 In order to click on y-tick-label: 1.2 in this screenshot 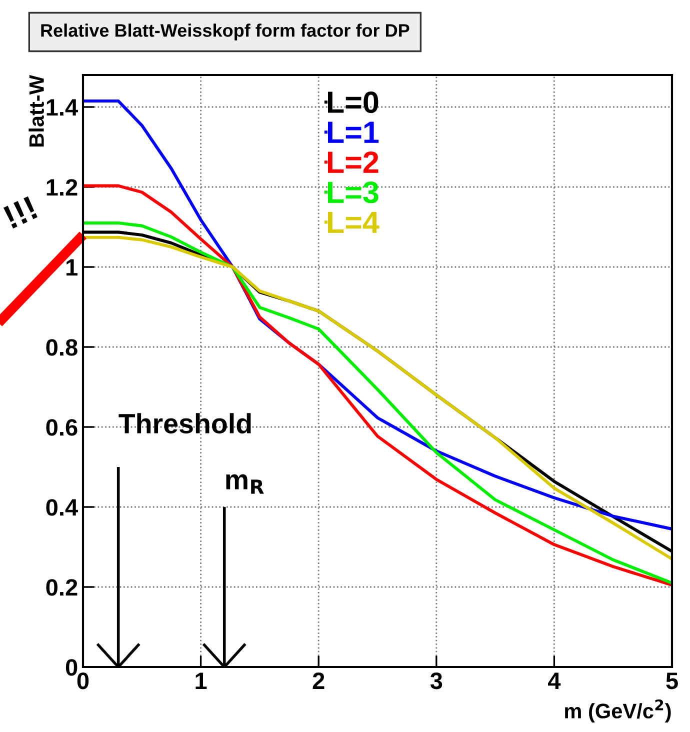, I will do `click(62, 187)`.